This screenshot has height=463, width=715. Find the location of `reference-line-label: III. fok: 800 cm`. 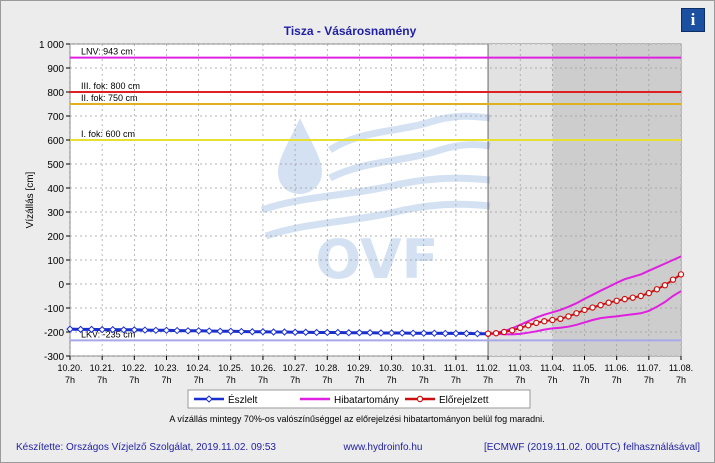

reference-line-label: III. fok: 800 cm is located at coordinates (110, 86).